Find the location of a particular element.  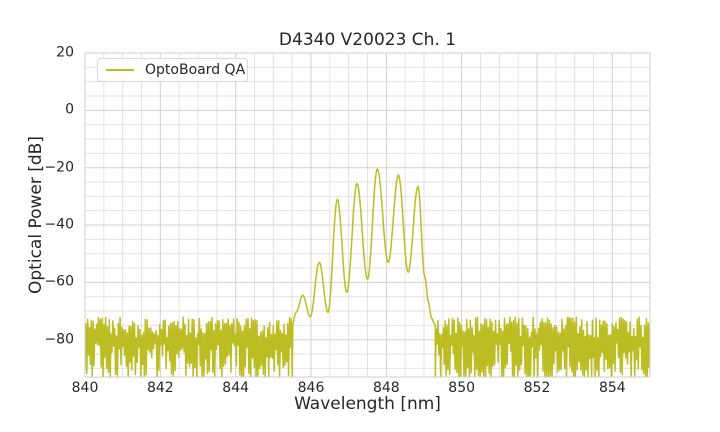

legend-line-swatch is located at coordinates (120, 70).